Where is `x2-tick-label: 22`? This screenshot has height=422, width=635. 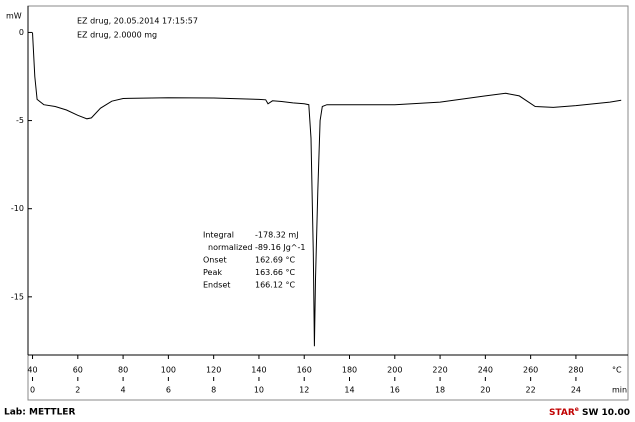
x2-tick-label: 22 is located at coordinates (531, 390).